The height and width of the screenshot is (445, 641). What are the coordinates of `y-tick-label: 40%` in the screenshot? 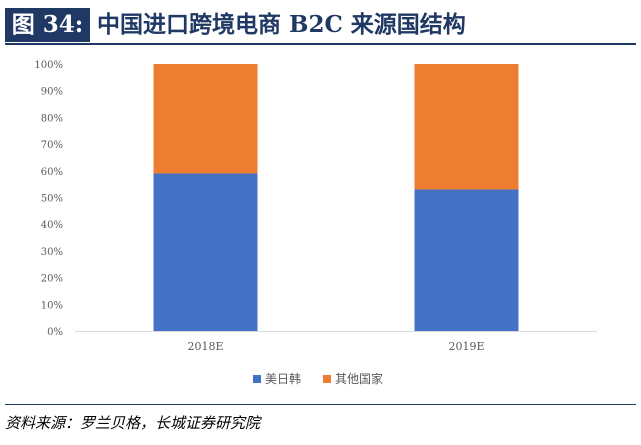 It's located at (52, 225).